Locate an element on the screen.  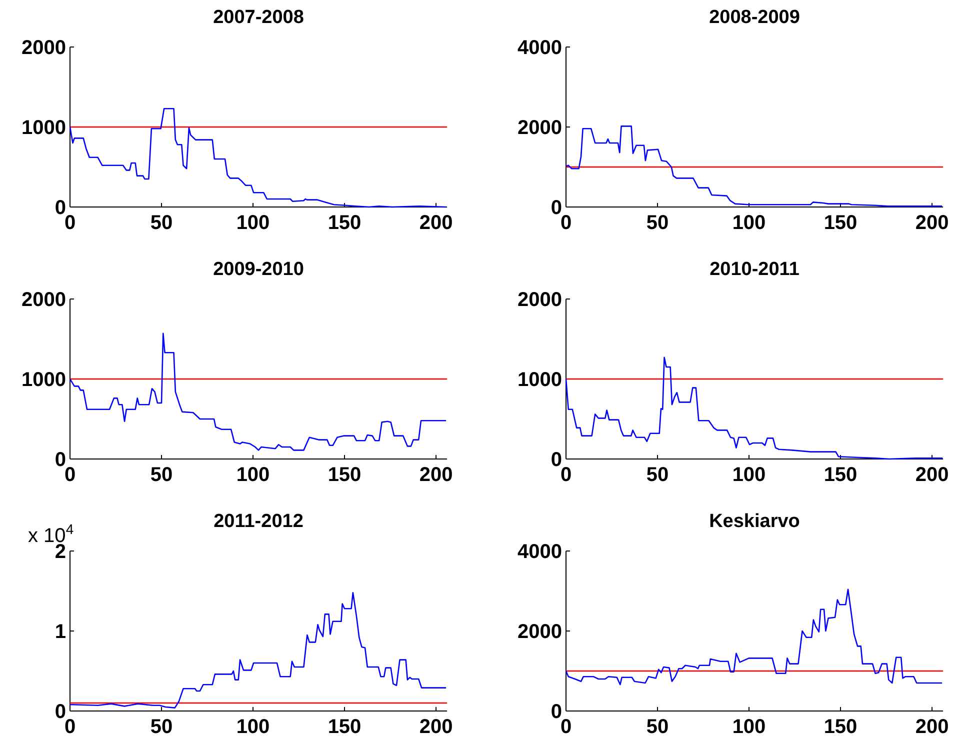
chart-title: 2007-2008 is located at coordinates (258, 17).